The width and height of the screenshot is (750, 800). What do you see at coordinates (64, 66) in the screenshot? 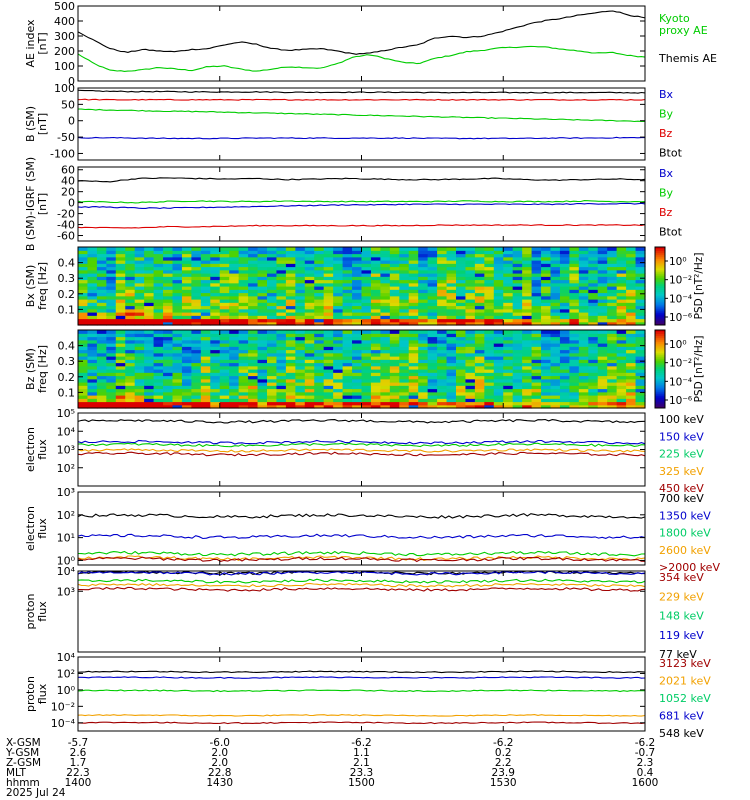
I see `y-tick-label: 100` at bounding box center [64, 66].